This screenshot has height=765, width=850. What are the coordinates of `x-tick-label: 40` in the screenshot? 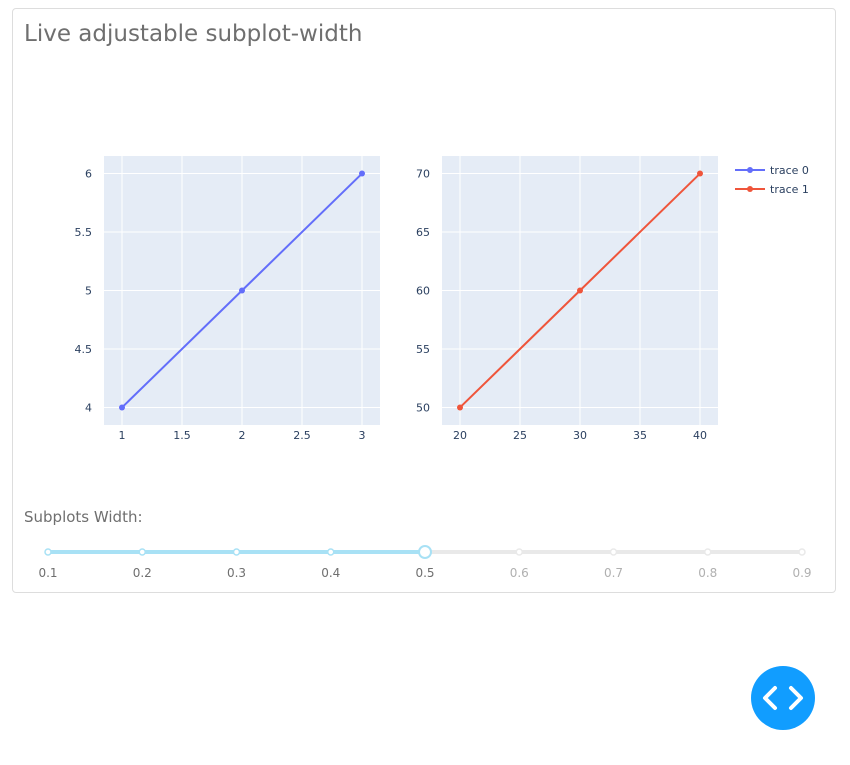 It's located at (700, 435).